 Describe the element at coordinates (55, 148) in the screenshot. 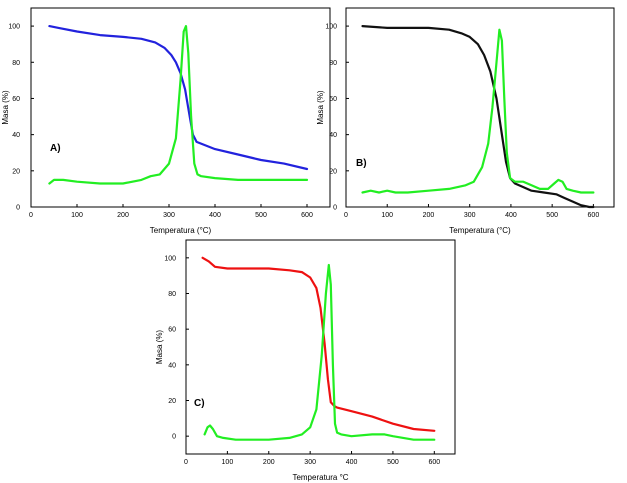

I see `panel-label: A)` at that location.